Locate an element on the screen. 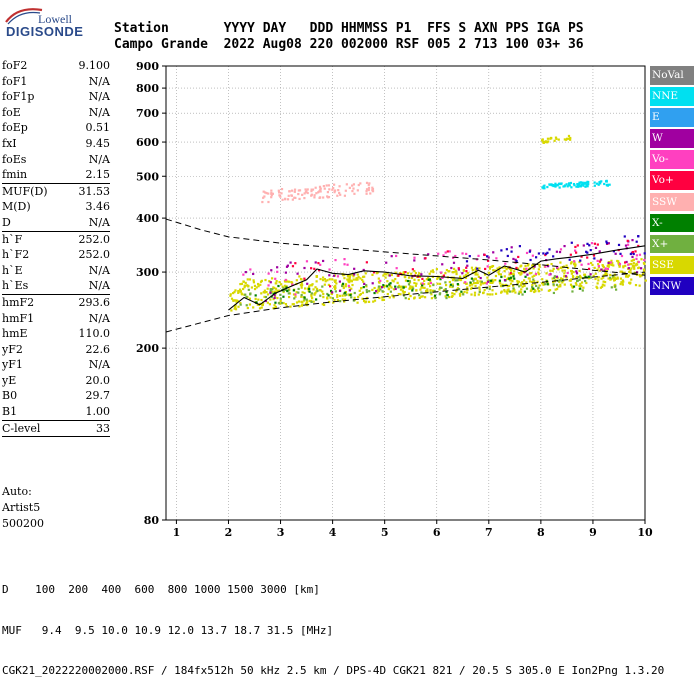 This screenshot has height=691, width=700. param-row: C-level 33 is located at coordinates (56, 429).